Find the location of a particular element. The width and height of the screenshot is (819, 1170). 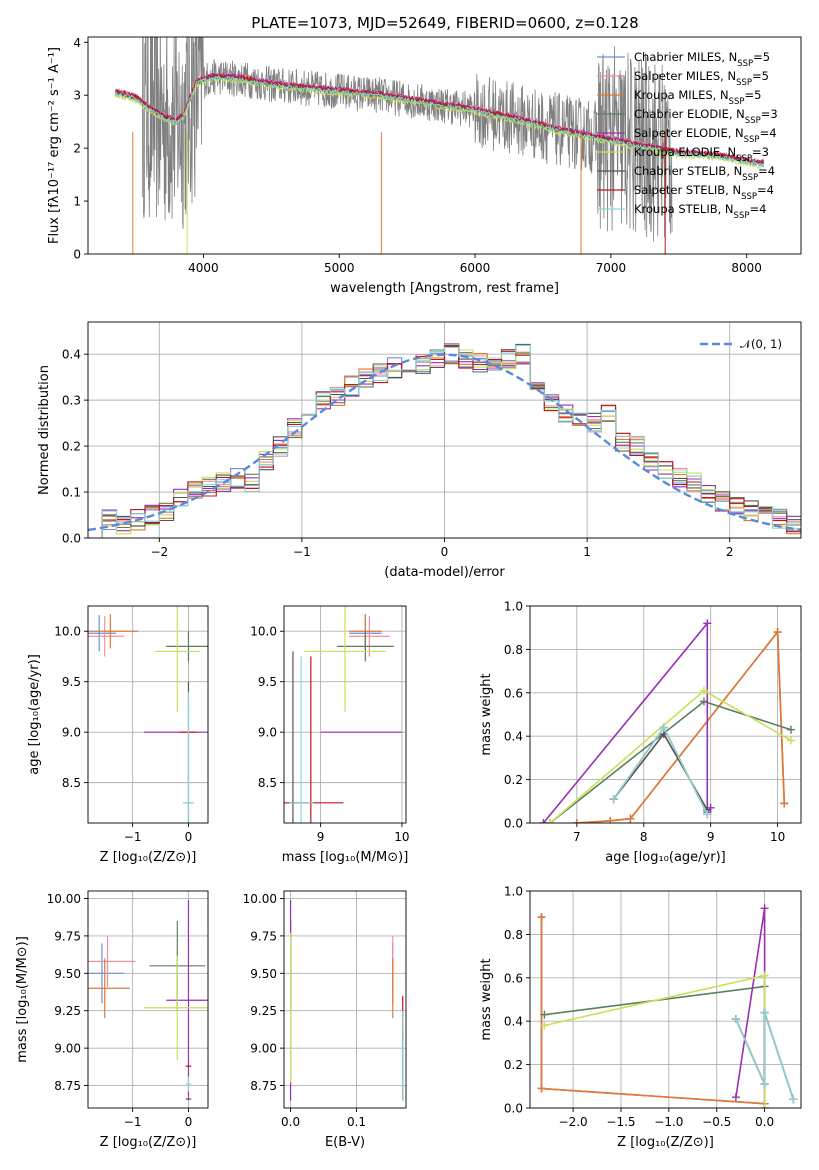

x-tick-label: −0.5 is located at coordinates (716, 1122).